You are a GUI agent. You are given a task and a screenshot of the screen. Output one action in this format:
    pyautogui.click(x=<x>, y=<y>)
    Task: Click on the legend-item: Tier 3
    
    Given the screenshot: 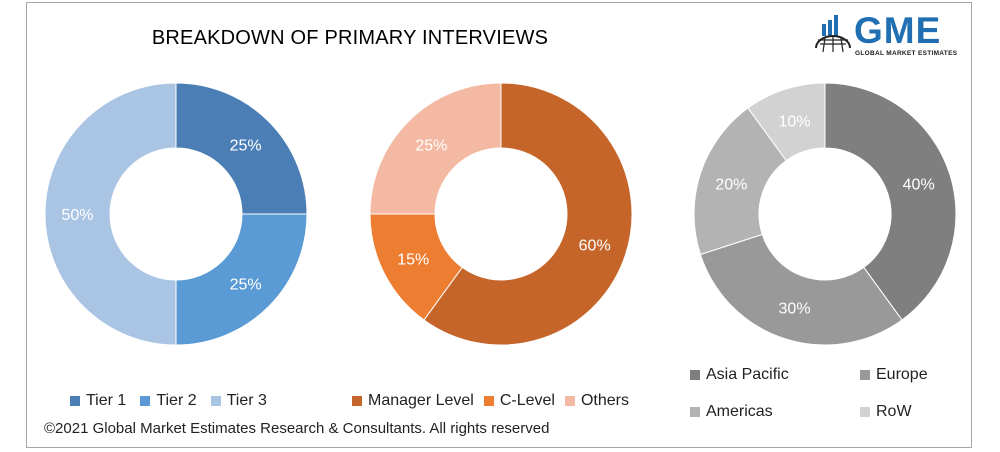 What is the action you would take?
    pyautogui.click(x=238, y=401)
    